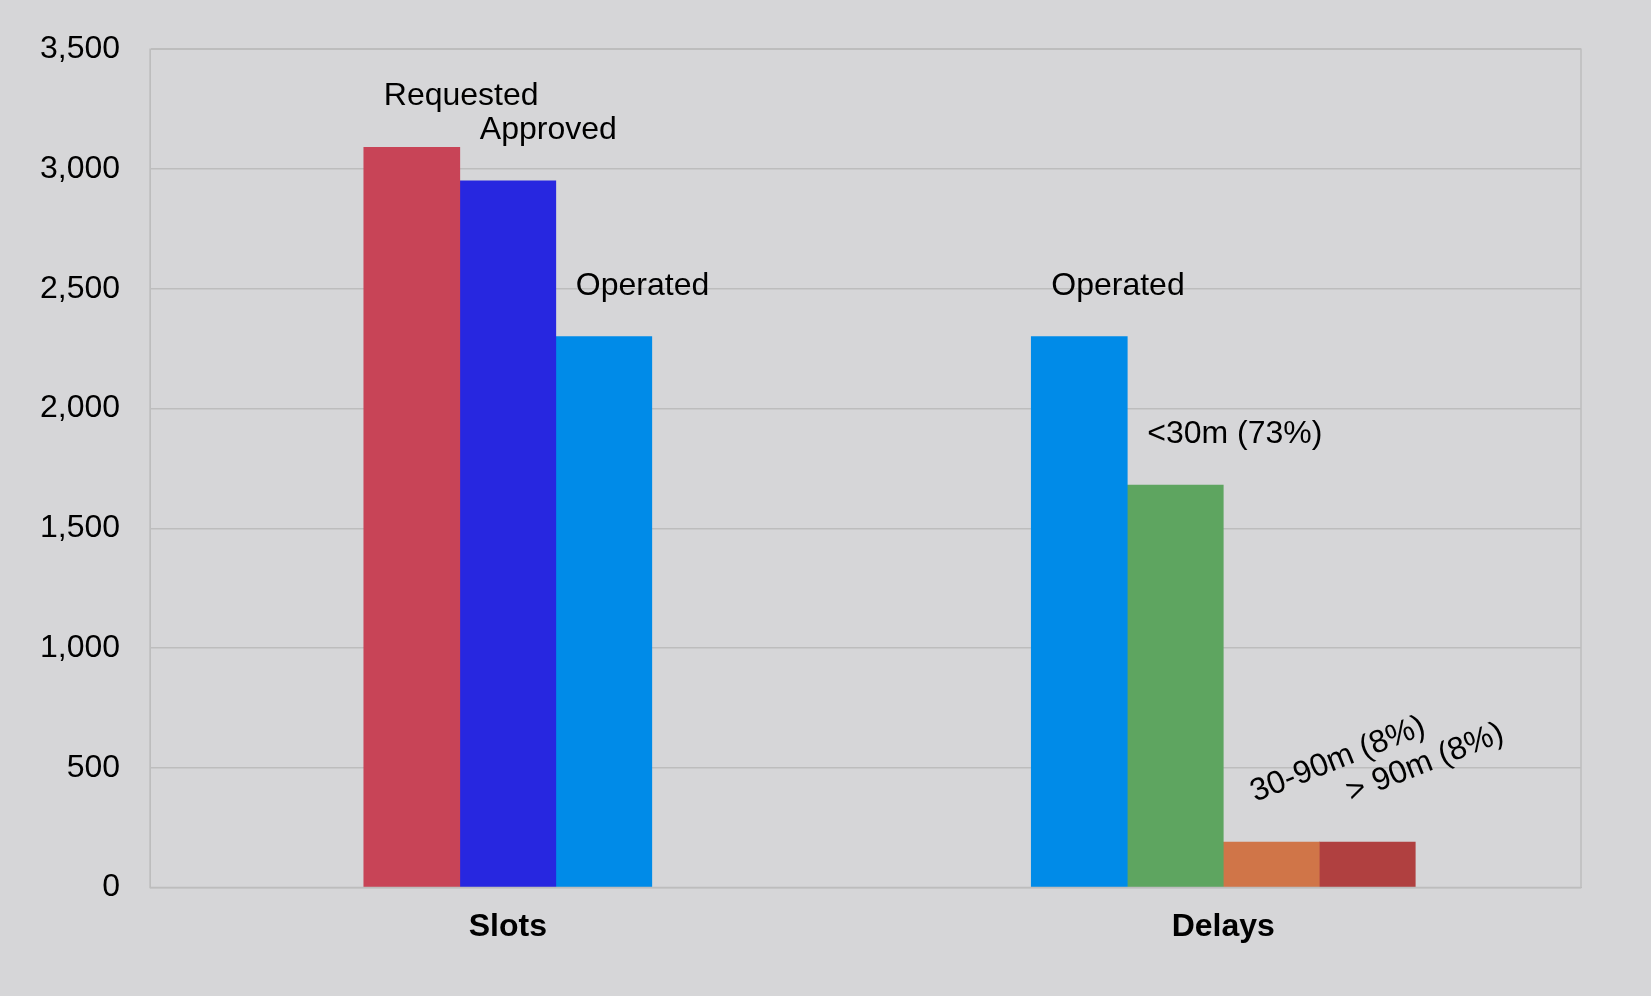 Image resolution: width=1651 pixels, height=996 pixels. Describe the element at coordinates (642, 283) in the screenshot. I see `series-label: Operated` at that location.